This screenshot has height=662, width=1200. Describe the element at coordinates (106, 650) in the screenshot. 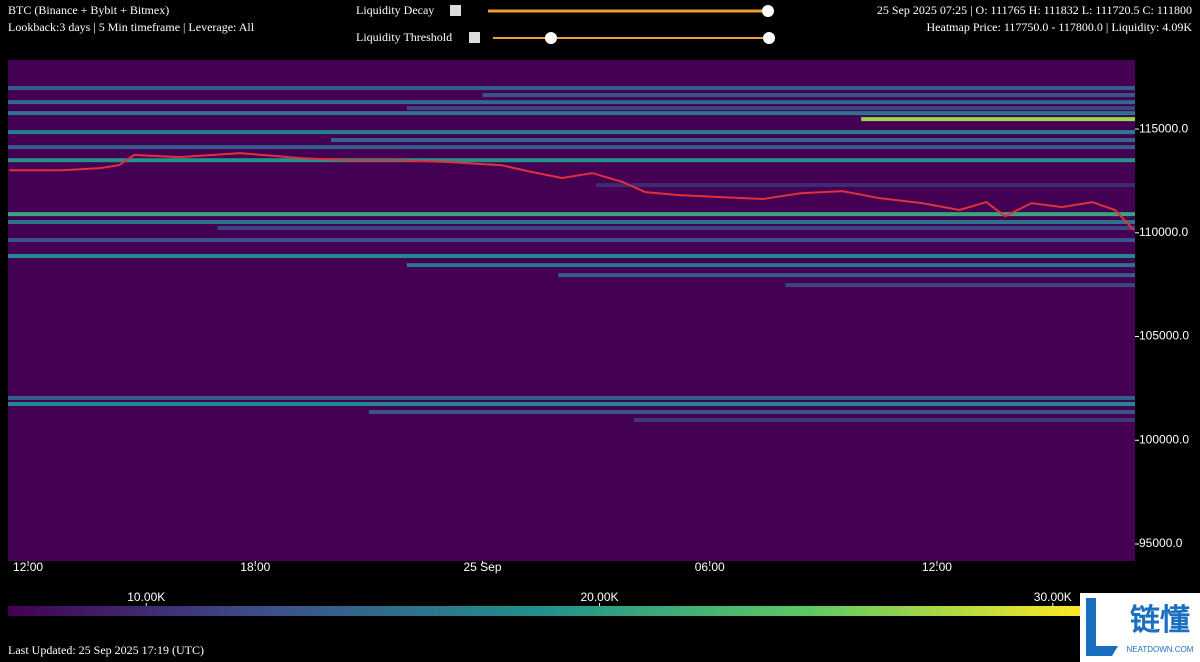

I see `footer: Last Updated: 25 Sep 2025 17:19 (UTC)` at that location.